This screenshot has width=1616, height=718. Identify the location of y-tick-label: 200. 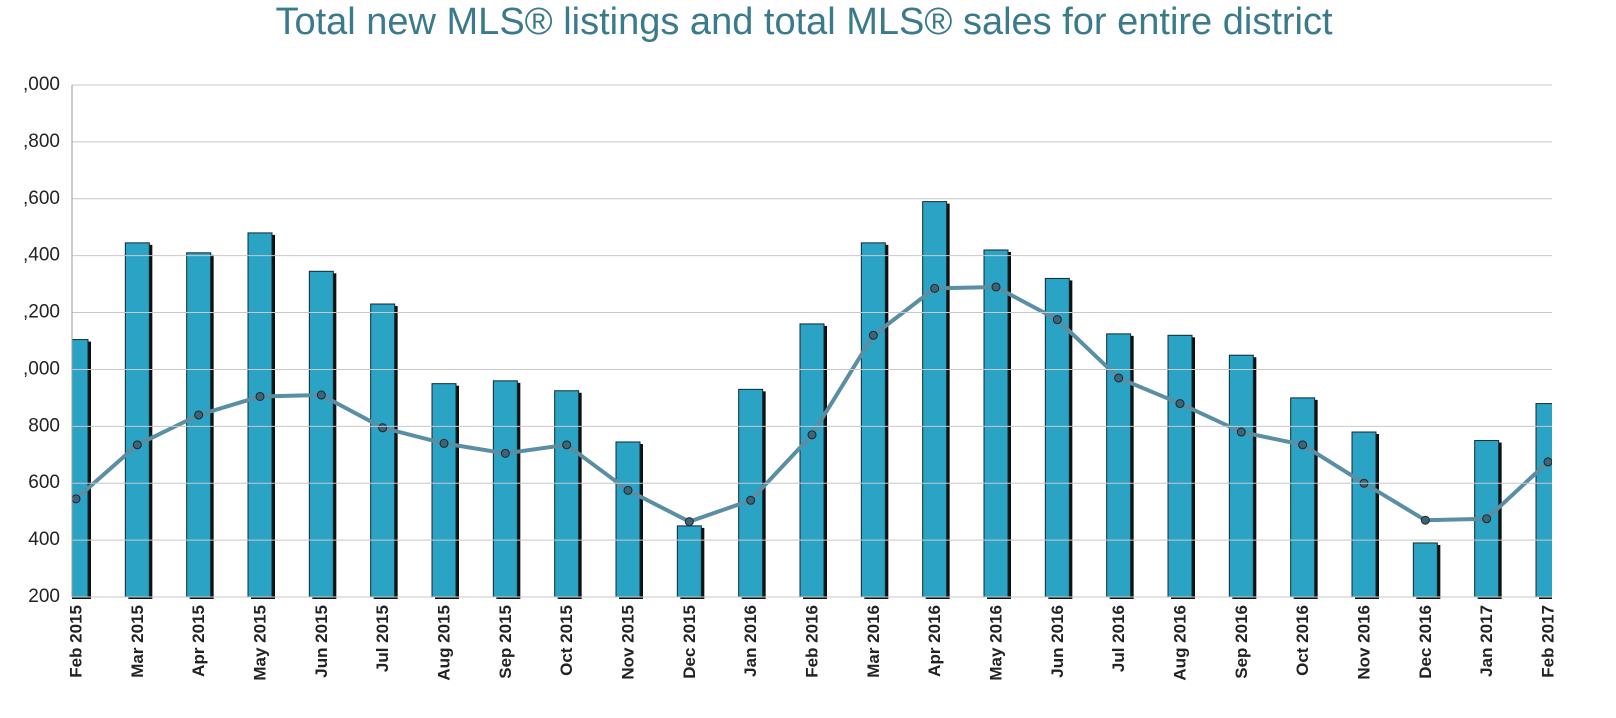
(44, 596).